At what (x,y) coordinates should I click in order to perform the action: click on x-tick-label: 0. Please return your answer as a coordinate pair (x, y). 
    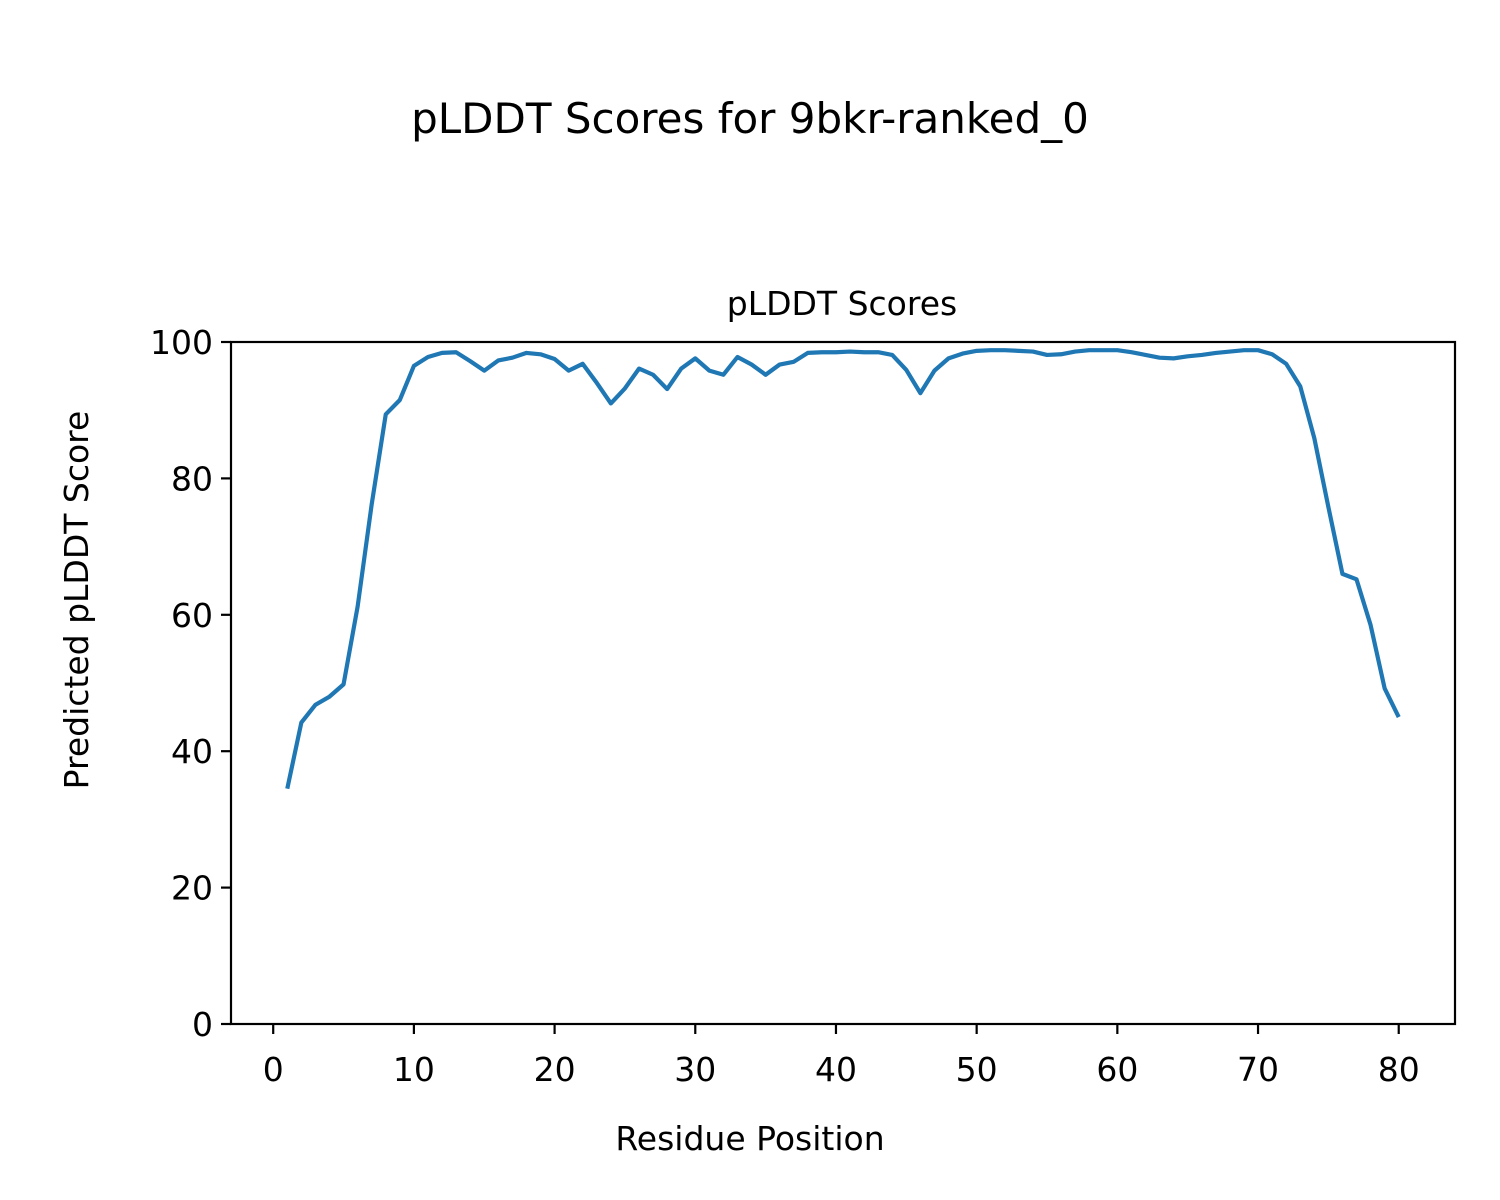
    Looking at the image, I should click on (273, 1069).